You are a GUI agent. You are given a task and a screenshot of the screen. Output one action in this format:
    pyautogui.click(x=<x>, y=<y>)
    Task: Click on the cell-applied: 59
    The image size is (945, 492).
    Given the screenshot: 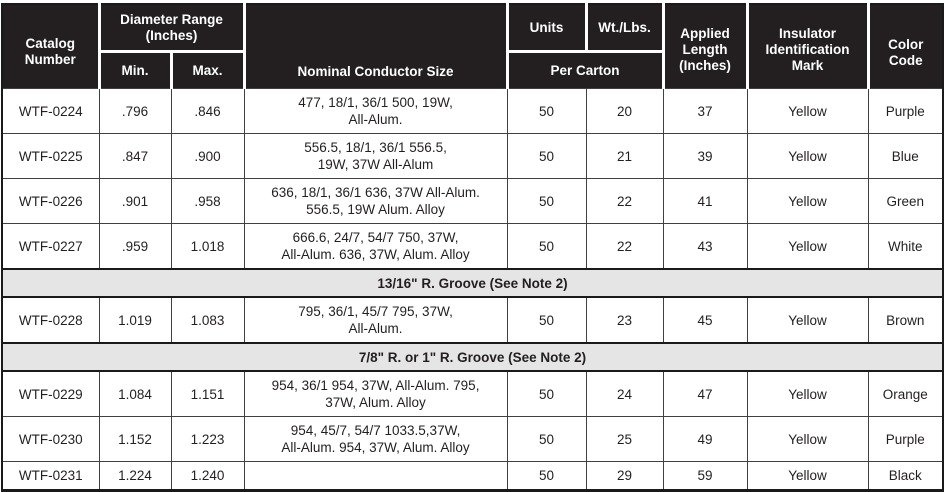 What is the action you would take?
    pyautogui.click(x=705, y=476)
    